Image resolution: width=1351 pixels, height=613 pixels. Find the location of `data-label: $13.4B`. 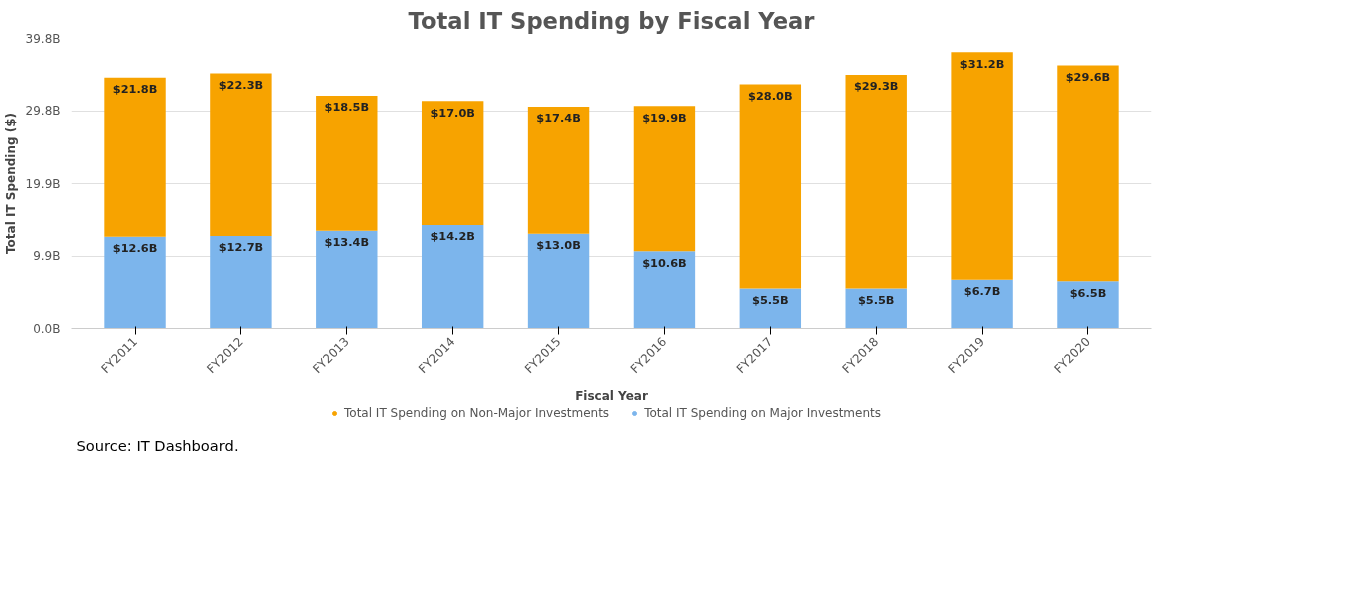

data-label: $13.4B is located at coordinates (347, 242).